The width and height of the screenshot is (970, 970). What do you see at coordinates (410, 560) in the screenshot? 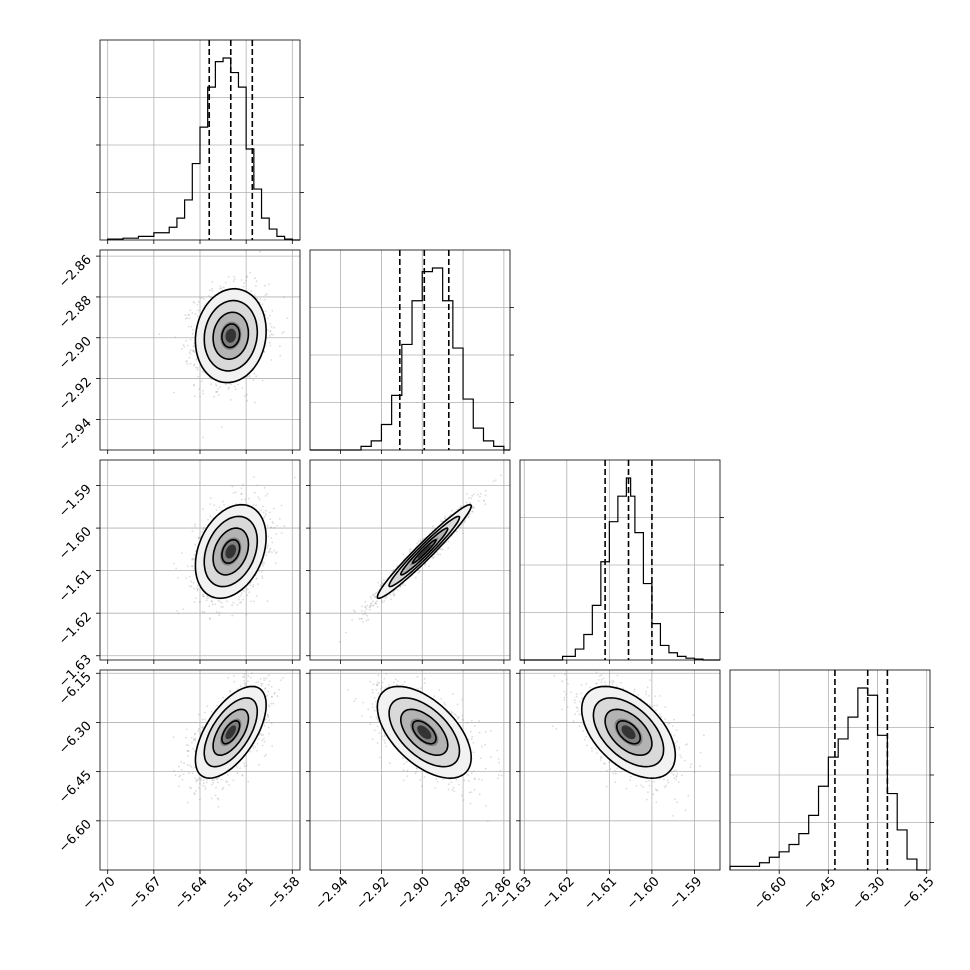
I see `scatter-1-2-frame` at bounding box center [410, 560].